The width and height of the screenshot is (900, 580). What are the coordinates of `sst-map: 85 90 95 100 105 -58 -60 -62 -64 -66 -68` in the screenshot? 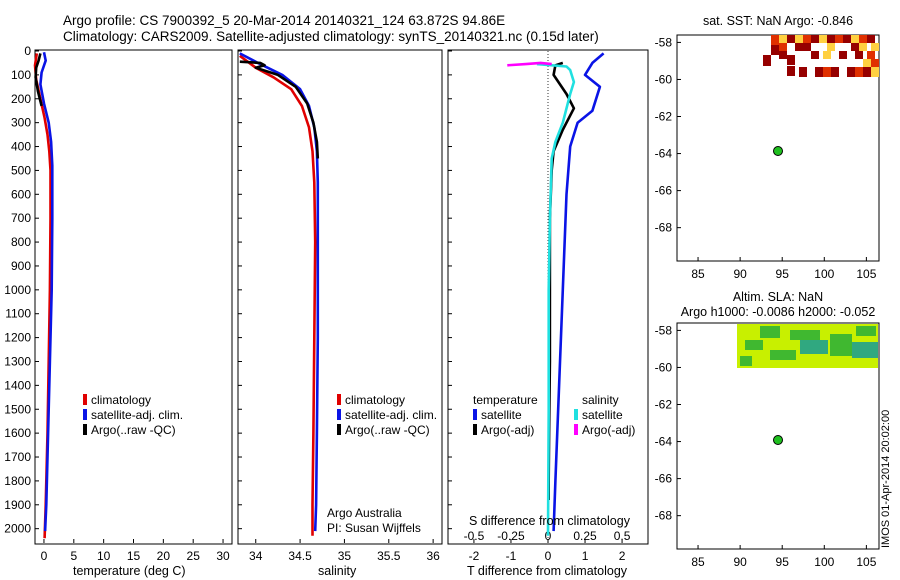 It's located at (767, 157).